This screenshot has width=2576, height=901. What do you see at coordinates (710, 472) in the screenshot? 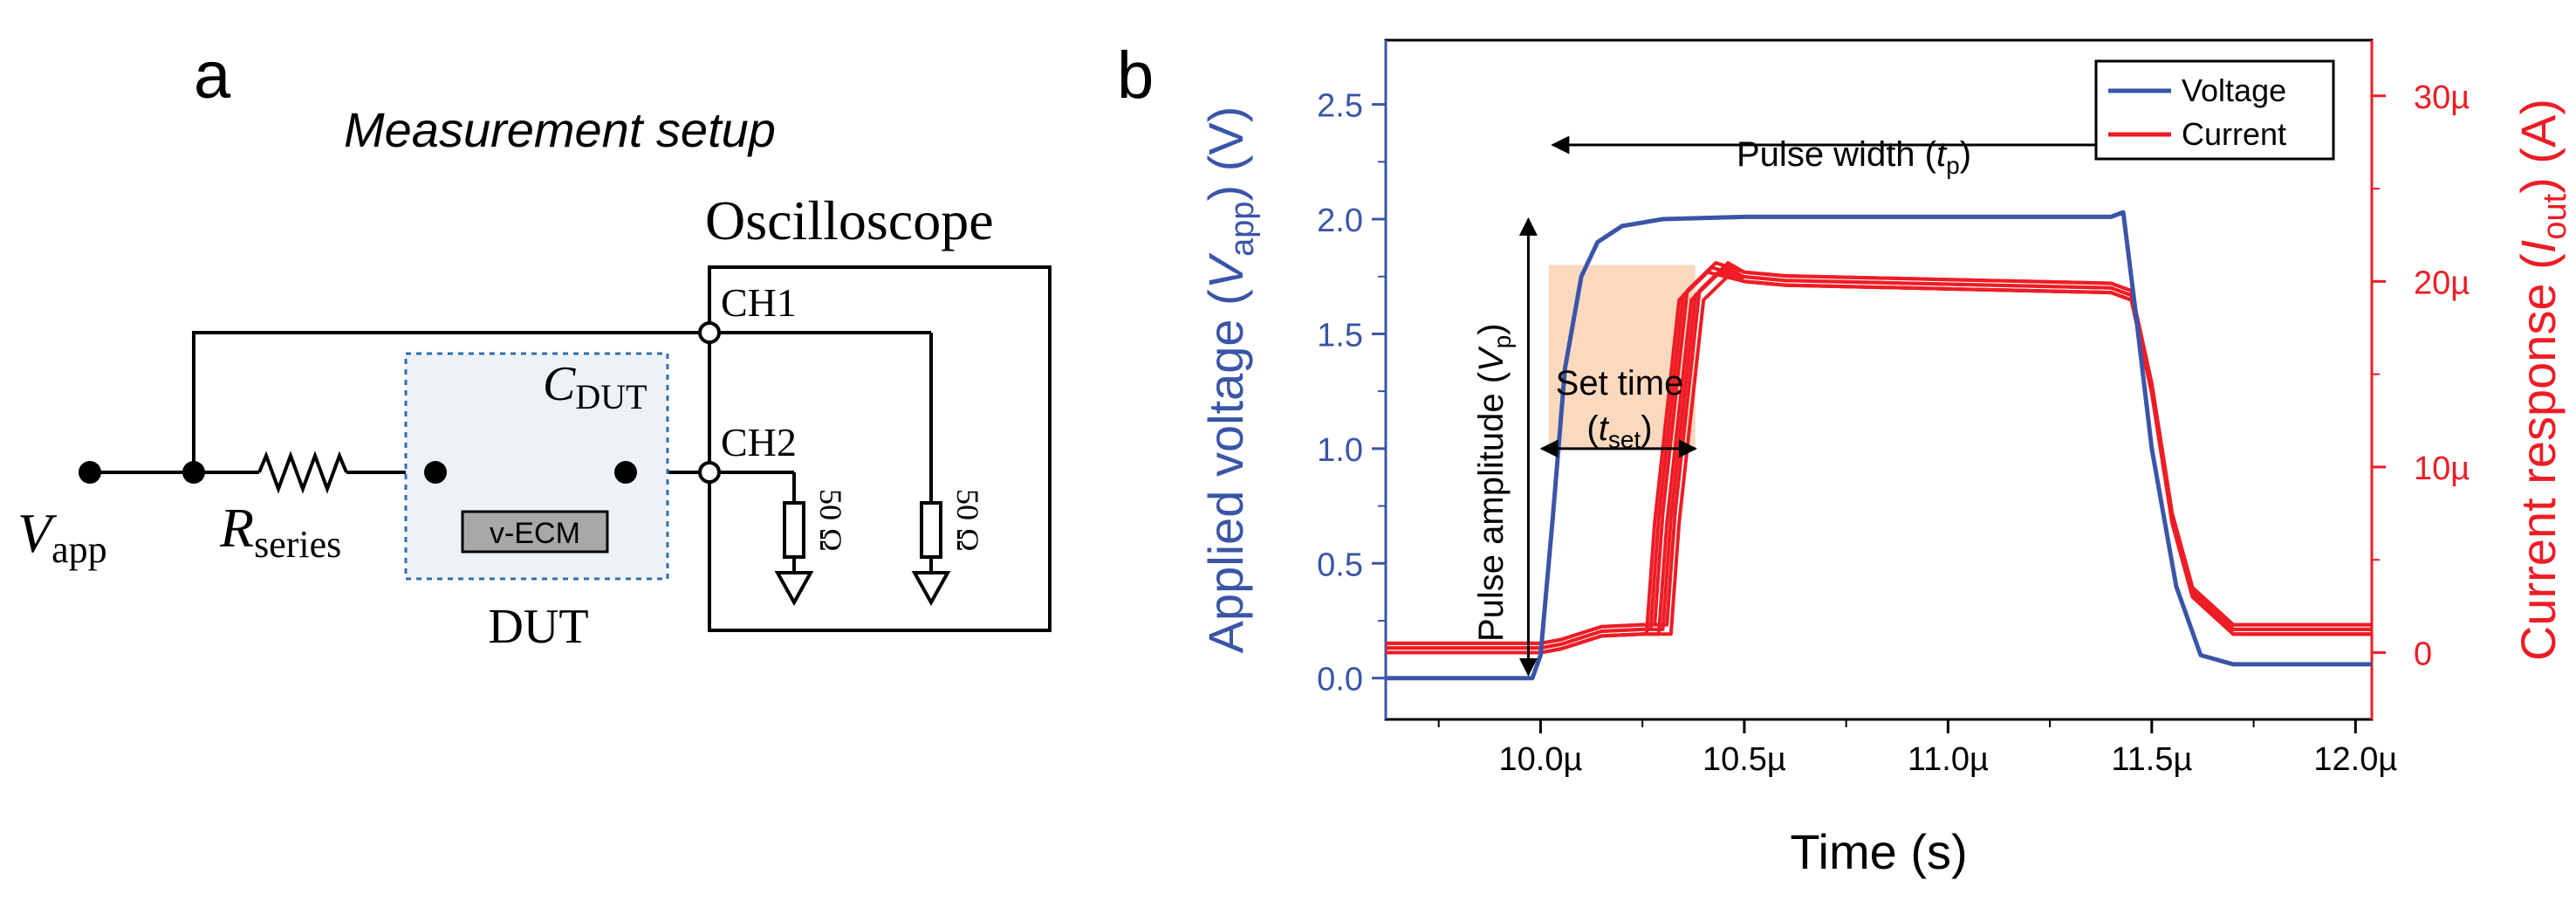
I see `ch2-port` at bounding box center [710, 472].